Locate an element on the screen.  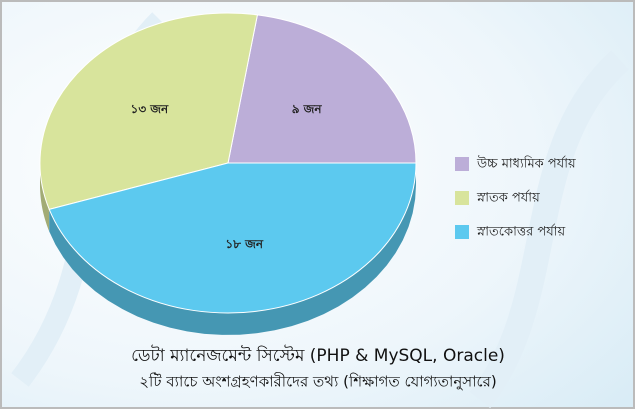
pie-slice is located at coordinates (322, 89).